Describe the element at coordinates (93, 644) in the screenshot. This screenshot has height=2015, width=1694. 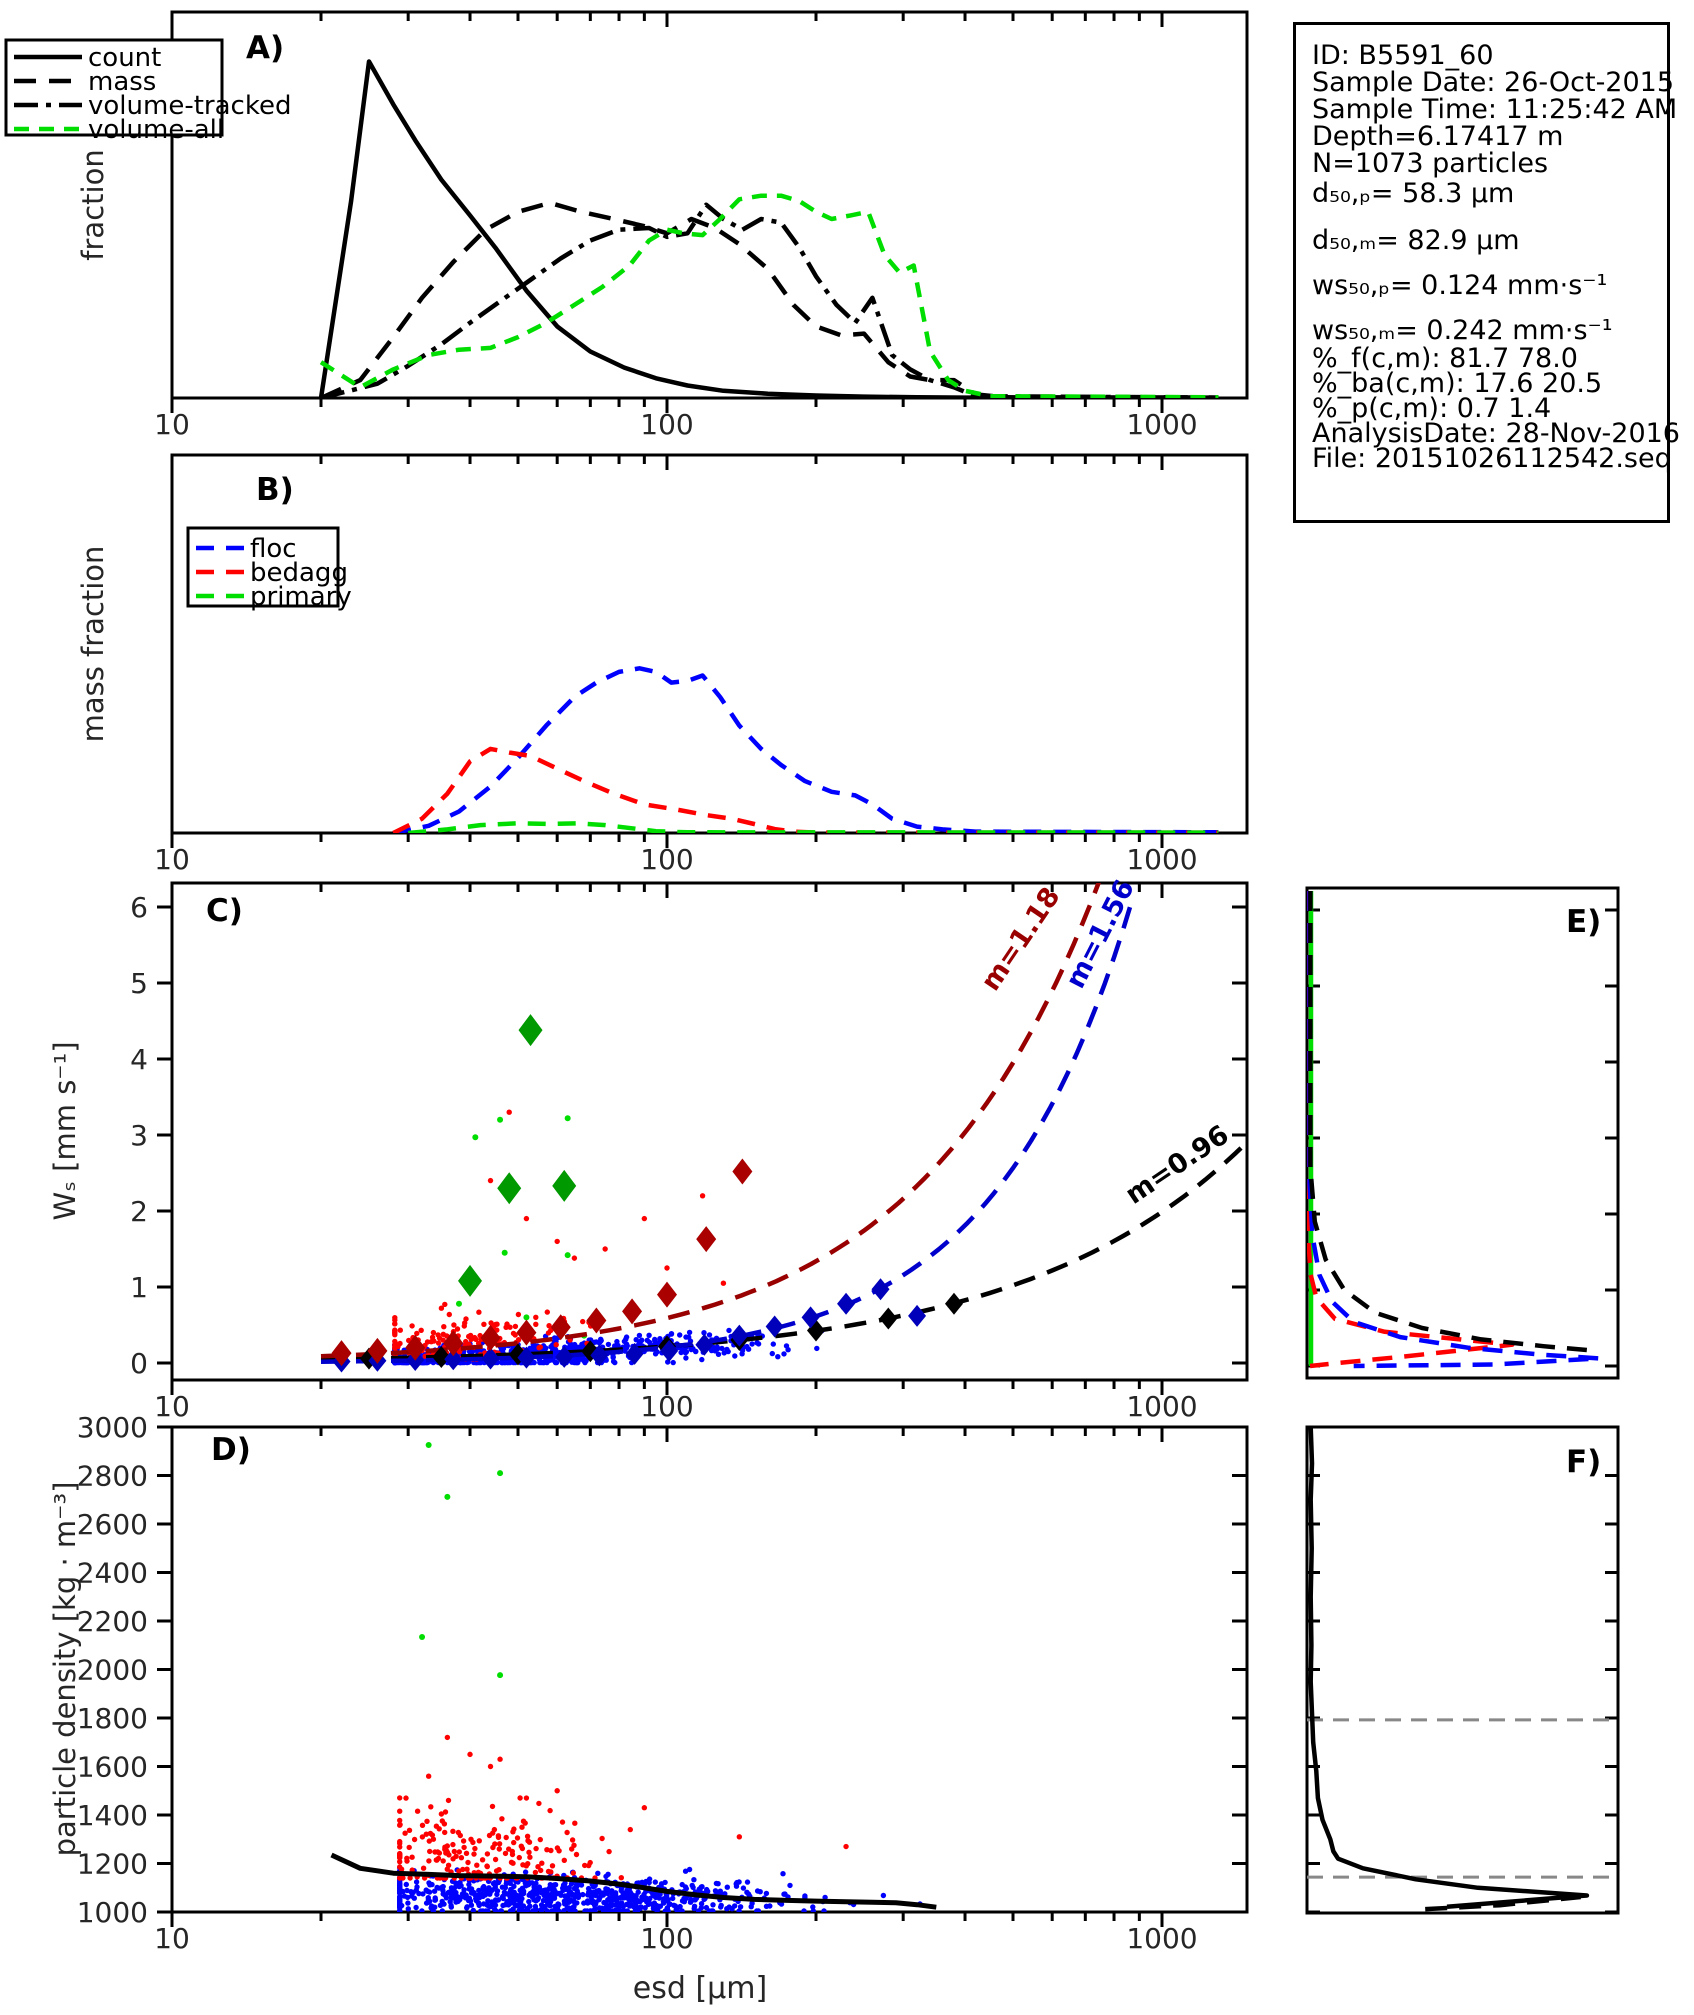
I see `panel-b-ylabel: mass fraction` at that location.